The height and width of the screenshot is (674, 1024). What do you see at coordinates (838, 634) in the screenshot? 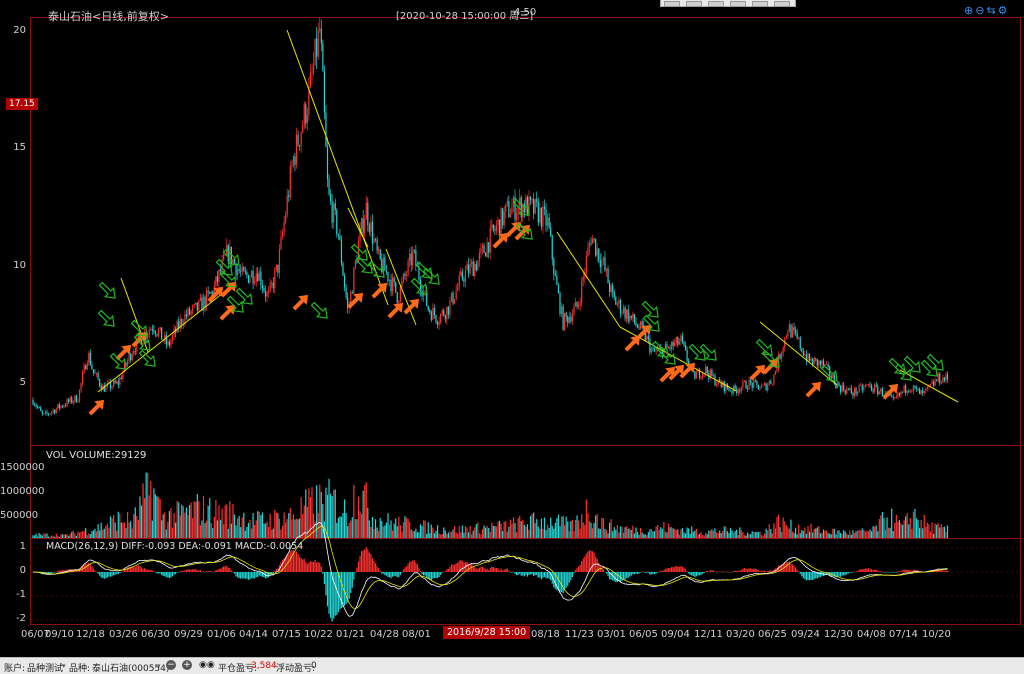
I see `x-axis-label: 12/30` at bounding box center [838, 634].